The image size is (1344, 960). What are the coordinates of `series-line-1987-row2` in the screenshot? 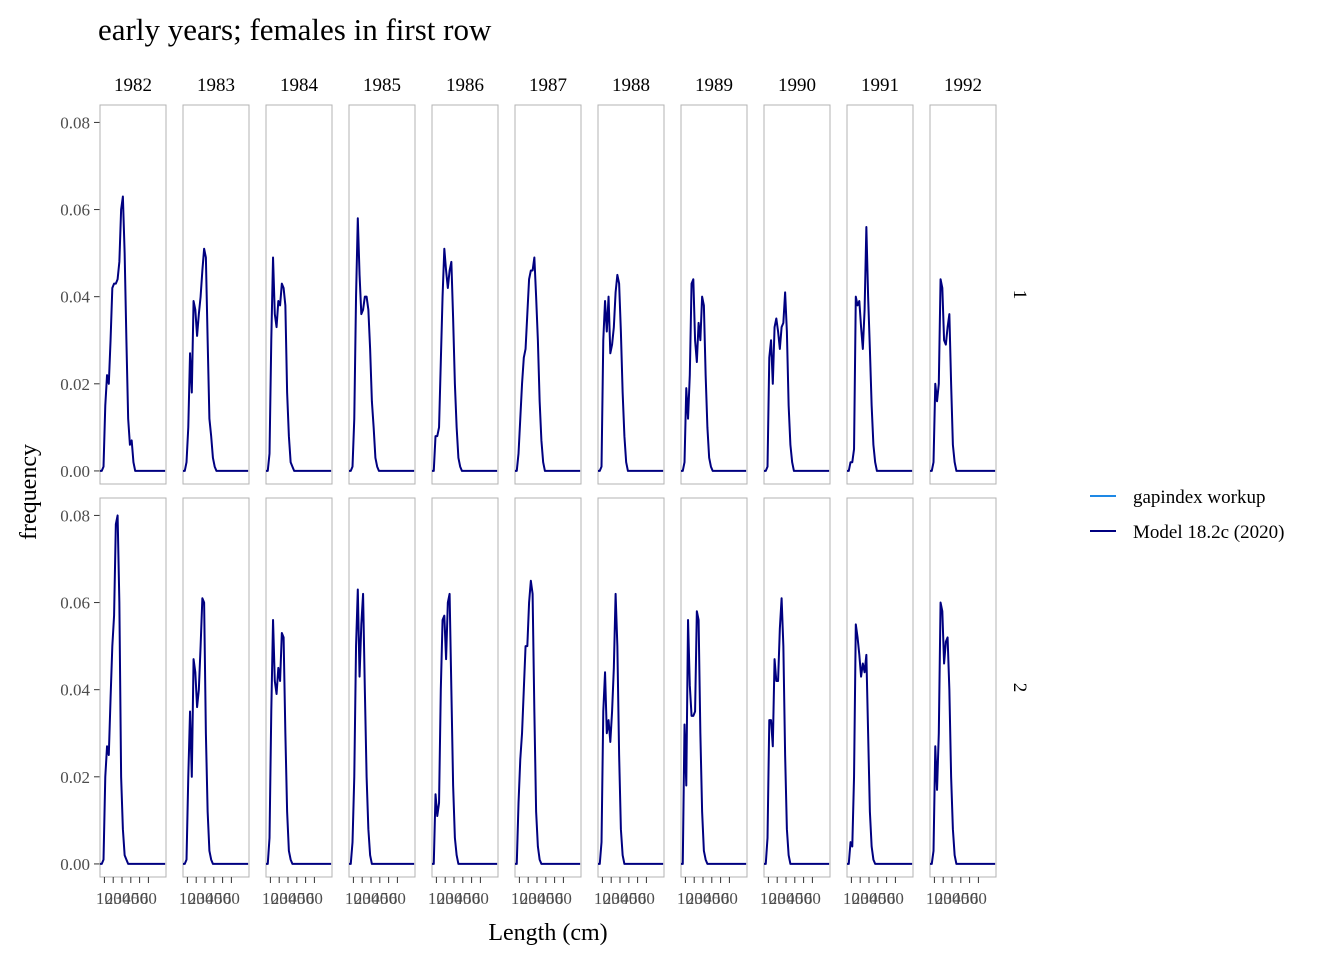 It's located at (548, 722).